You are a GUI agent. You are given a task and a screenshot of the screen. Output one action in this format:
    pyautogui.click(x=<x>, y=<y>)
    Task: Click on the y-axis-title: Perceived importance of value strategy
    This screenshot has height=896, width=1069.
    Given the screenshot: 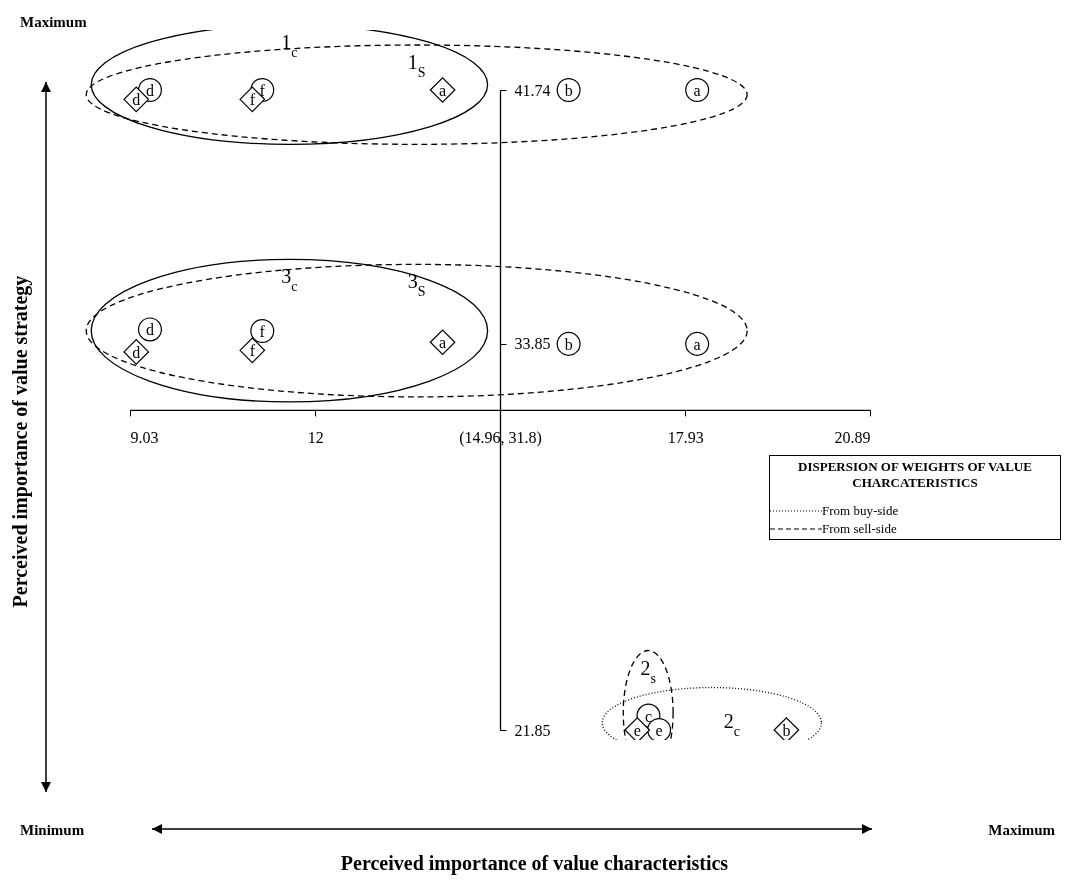 What is the action you would take?
    pyautogui.click(x=20, y=442)
    